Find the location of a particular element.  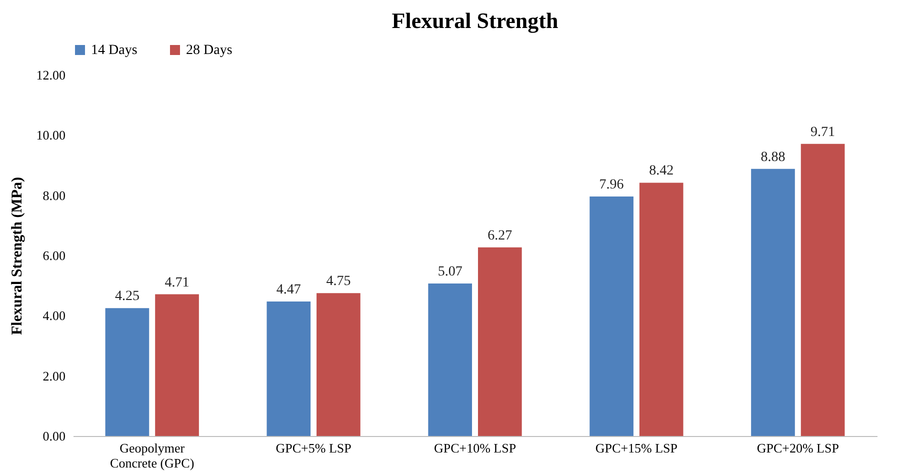

data-label: 4.75 is located at coordinates (338, 282).